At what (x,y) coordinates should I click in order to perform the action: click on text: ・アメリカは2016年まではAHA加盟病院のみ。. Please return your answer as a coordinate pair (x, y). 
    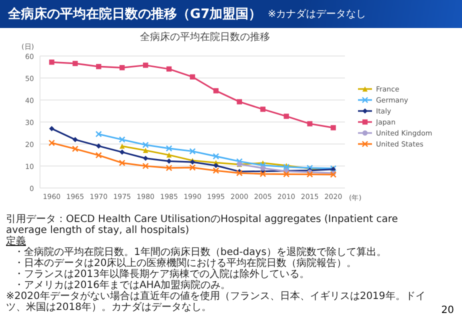
    Looking at the image, I should click on (122, 285).